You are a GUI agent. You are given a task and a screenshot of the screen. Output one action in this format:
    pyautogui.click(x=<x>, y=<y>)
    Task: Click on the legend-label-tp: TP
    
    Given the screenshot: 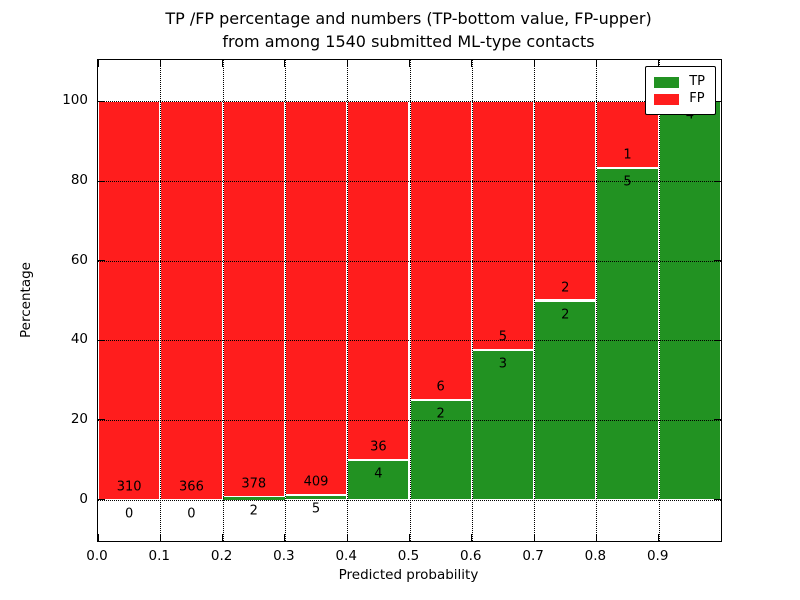 What is the action you would take?
    pyautogui.click(x=697, y=81)
    